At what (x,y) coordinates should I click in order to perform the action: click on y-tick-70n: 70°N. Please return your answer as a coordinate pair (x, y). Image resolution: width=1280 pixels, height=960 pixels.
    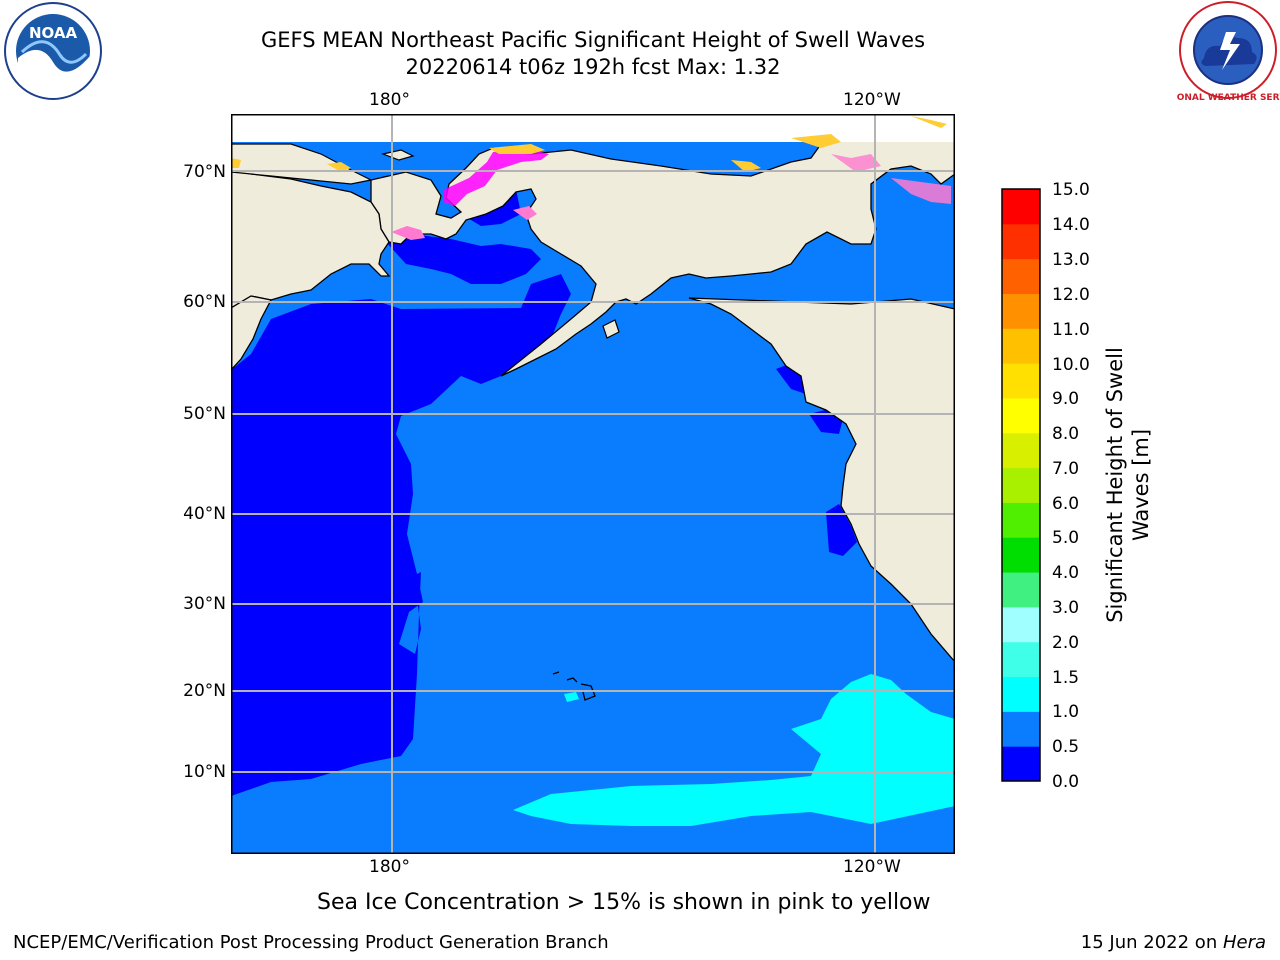
    Looking at the image, I should click on (204, 172).